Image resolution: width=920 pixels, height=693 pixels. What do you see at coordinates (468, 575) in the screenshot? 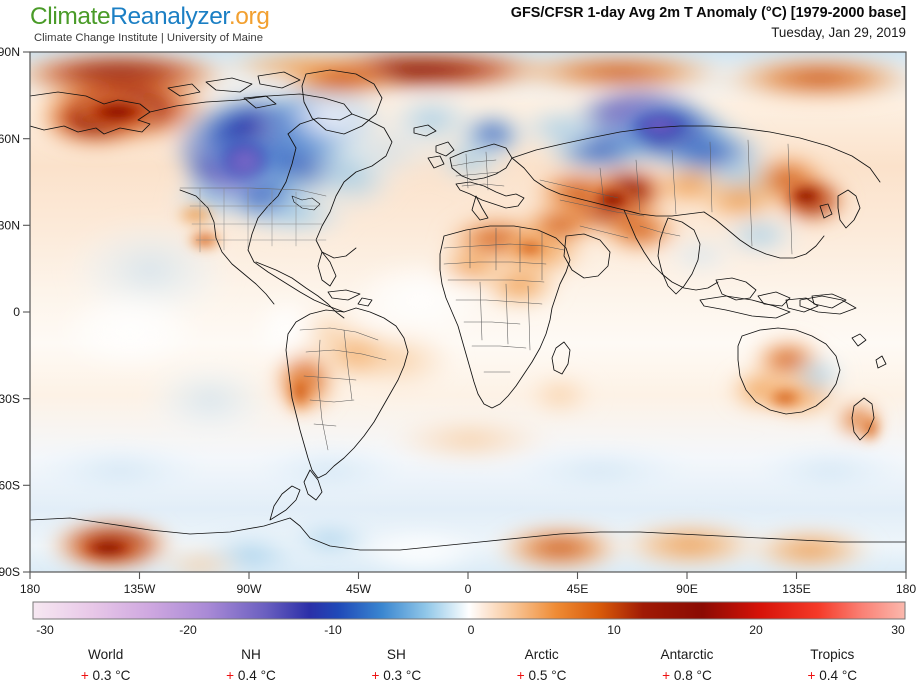
I see `x-axis-ticks` at bounding box center [468, 575].